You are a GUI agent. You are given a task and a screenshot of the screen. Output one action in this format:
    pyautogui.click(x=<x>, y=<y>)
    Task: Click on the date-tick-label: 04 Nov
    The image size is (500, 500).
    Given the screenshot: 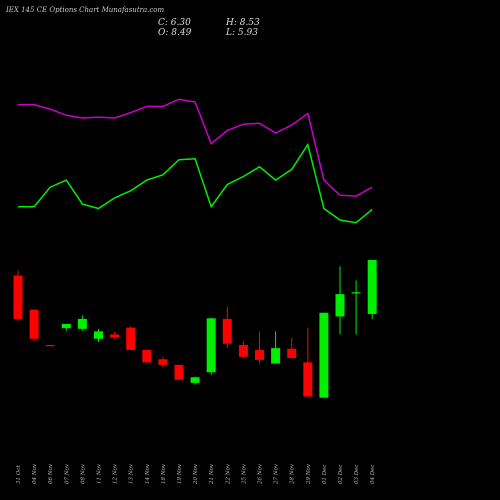 What is the action you would take?
    pyautogui.click(x=35, y=473)
    